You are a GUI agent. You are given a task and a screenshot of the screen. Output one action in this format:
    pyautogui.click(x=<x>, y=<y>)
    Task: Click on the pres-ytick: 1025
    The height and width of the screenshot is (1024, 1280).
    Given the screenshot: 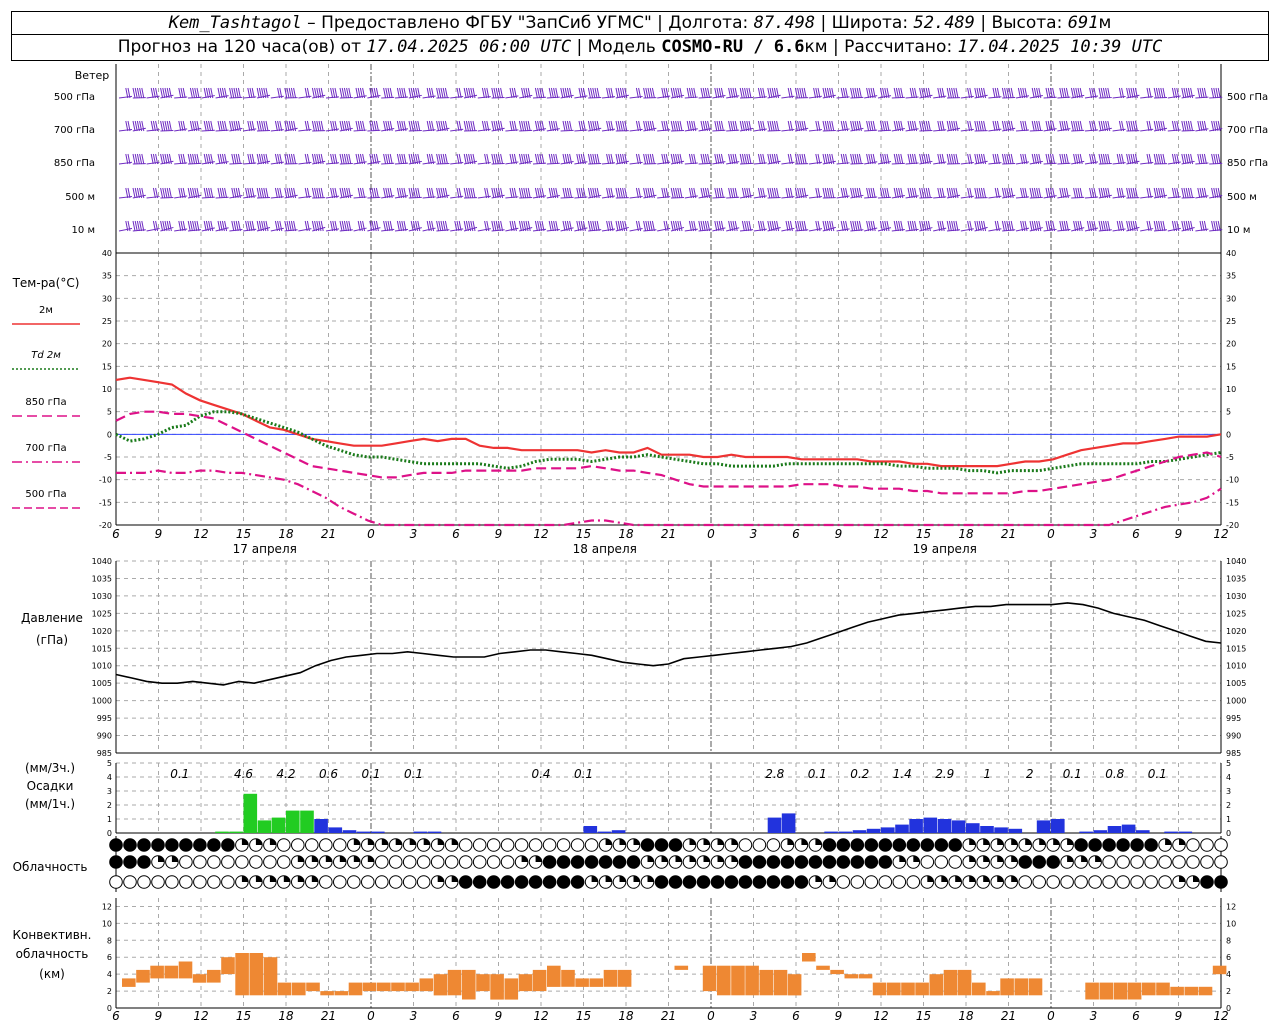 What is the action you would take?
    pyautogui.click(x=102, y=613)
    